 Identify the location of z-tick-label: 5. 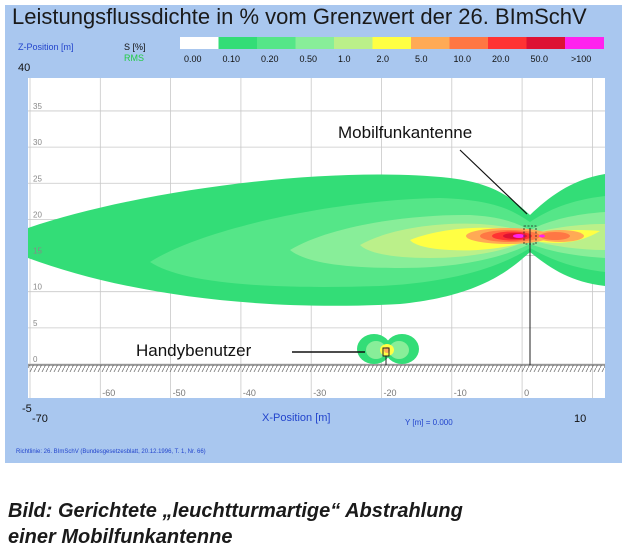
(35, 323).